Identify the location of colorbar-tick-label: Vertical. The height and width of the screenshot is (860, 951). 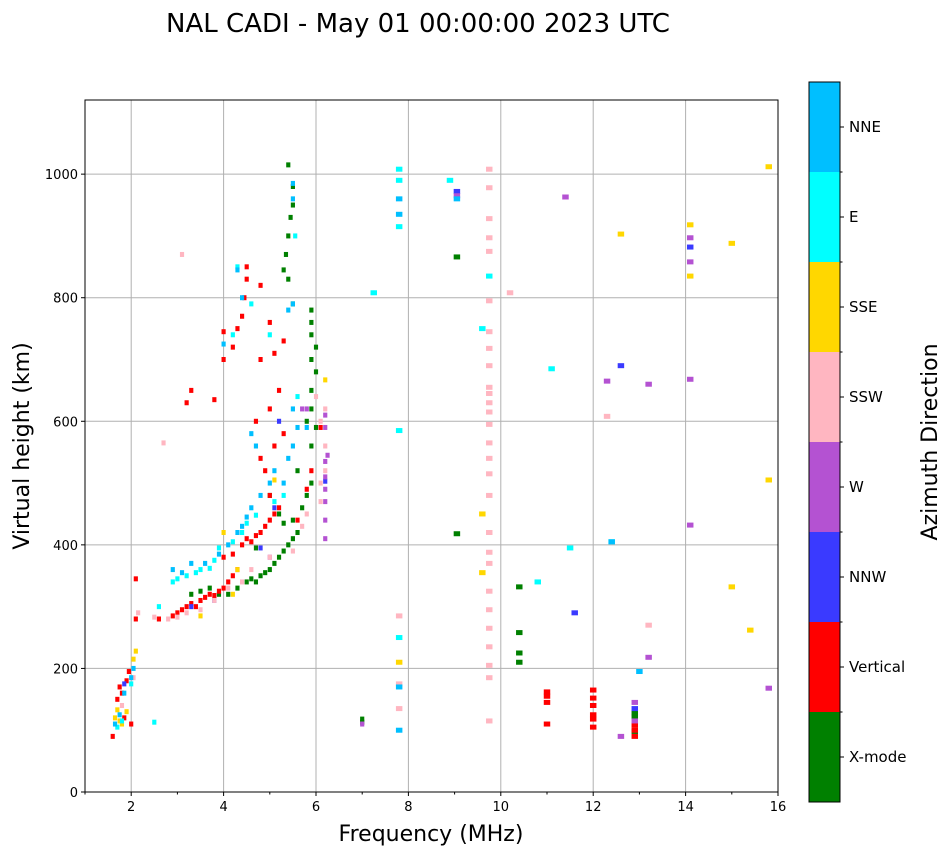
(877, 667).